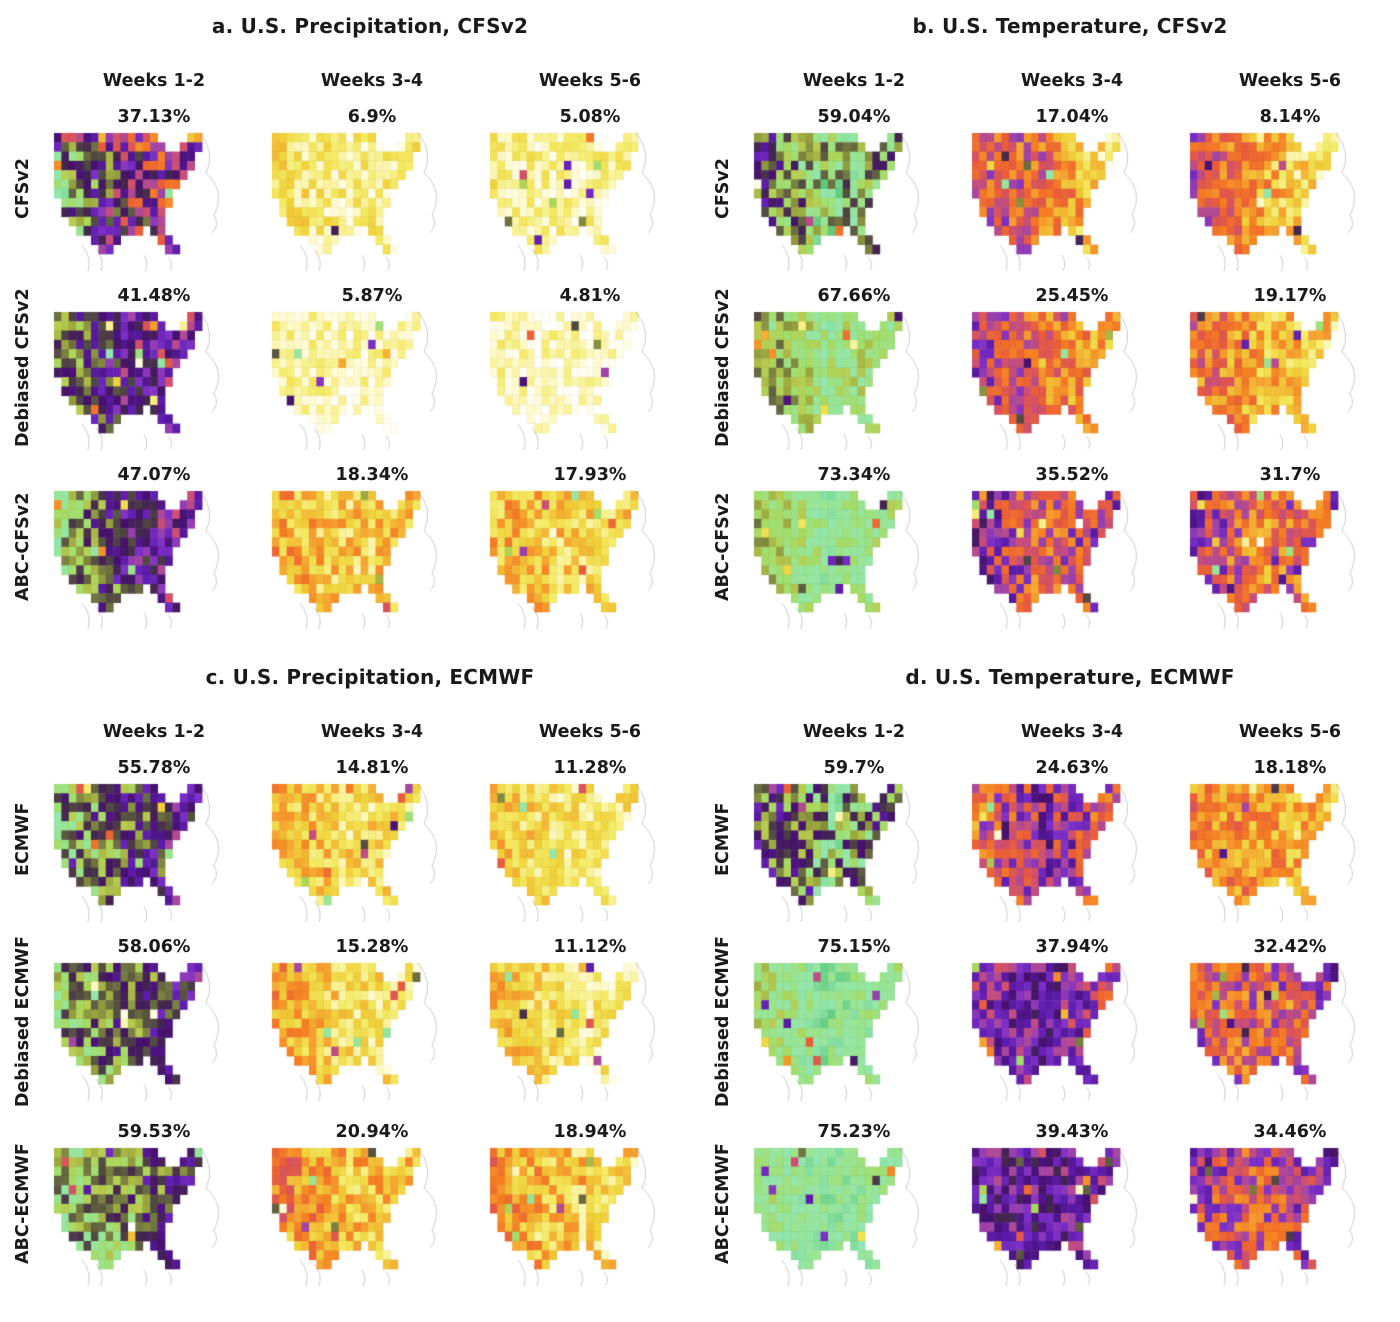  I want to click on column-header: Weeks 5-6, so click(1290, 70).